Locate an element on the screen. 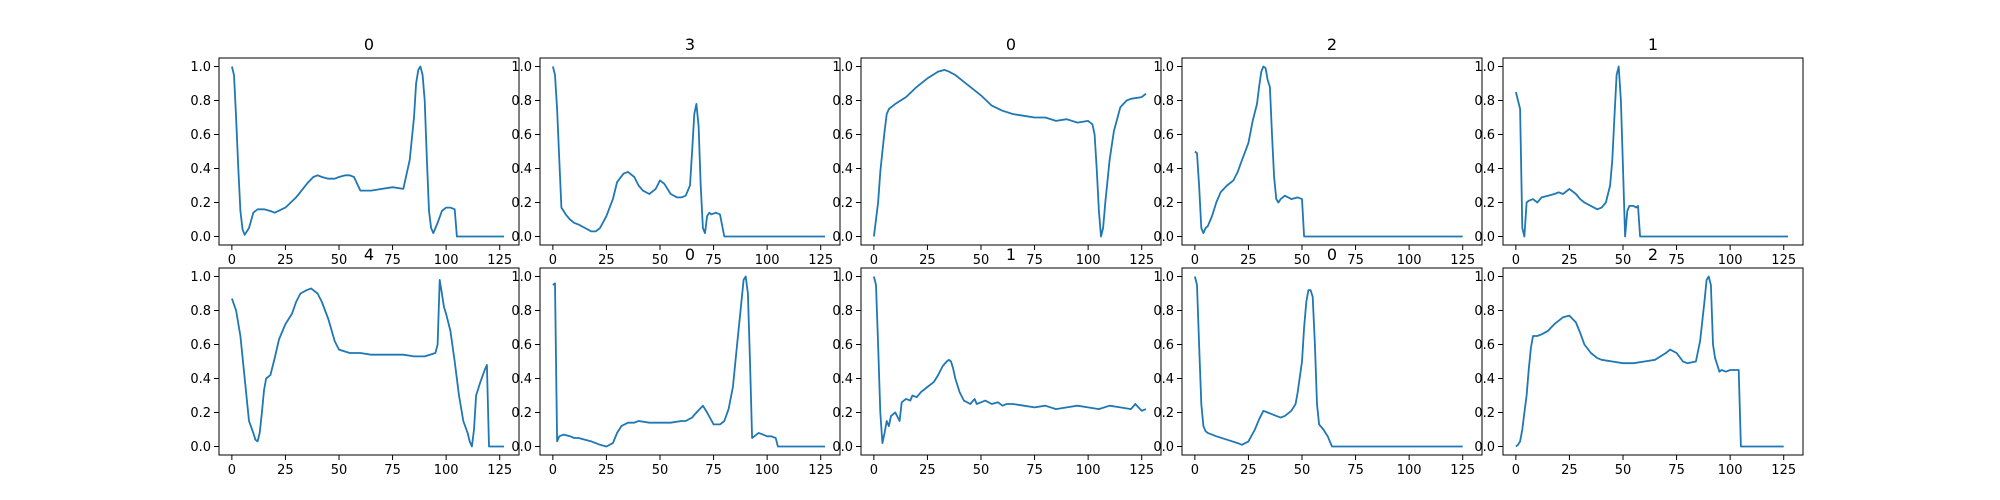 Image resolution: width=2000 pixels, height=500 pixels. subplot-9: 0 0 25 50 75 100 125 0.0 0.2 0.4 0.6 0.8 1.0 is located at coordinates (1318, 361).